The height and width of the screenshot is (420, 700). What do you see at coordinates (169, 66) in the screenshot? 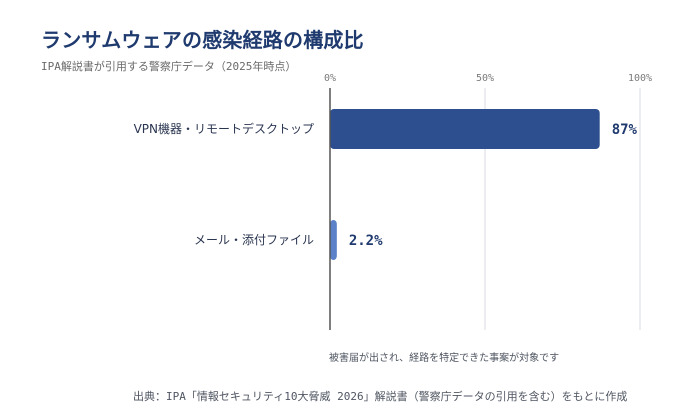
I see `chart-subtitle: IPA解説書が引用する警察庁データ（2025年時点）` at bounding box center [169, 66].